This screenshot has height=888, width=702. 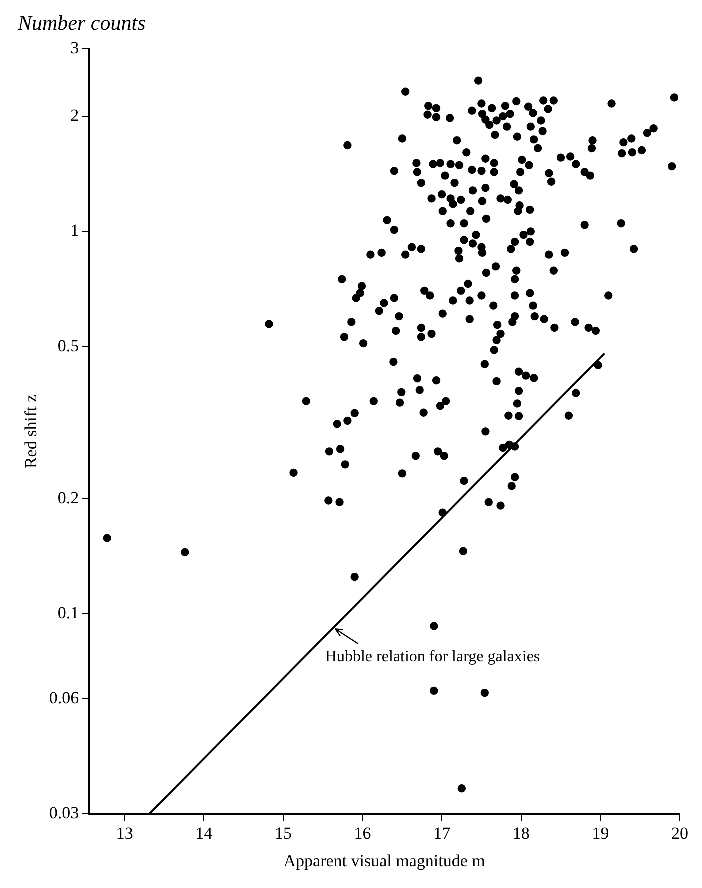 I want to click on x-tick-label: 13, so click(x=125, y=833).